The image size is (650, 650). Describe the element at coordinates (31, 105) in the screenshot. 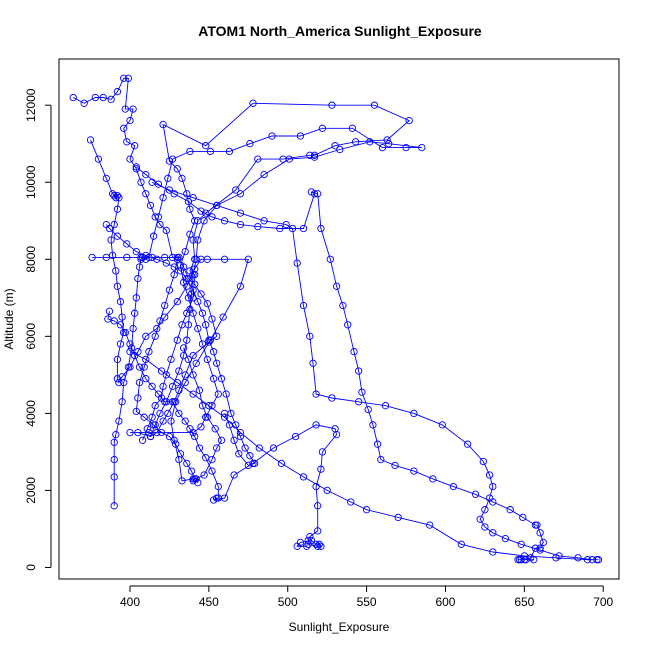

I see `y-tick-label: 12000` at that location.